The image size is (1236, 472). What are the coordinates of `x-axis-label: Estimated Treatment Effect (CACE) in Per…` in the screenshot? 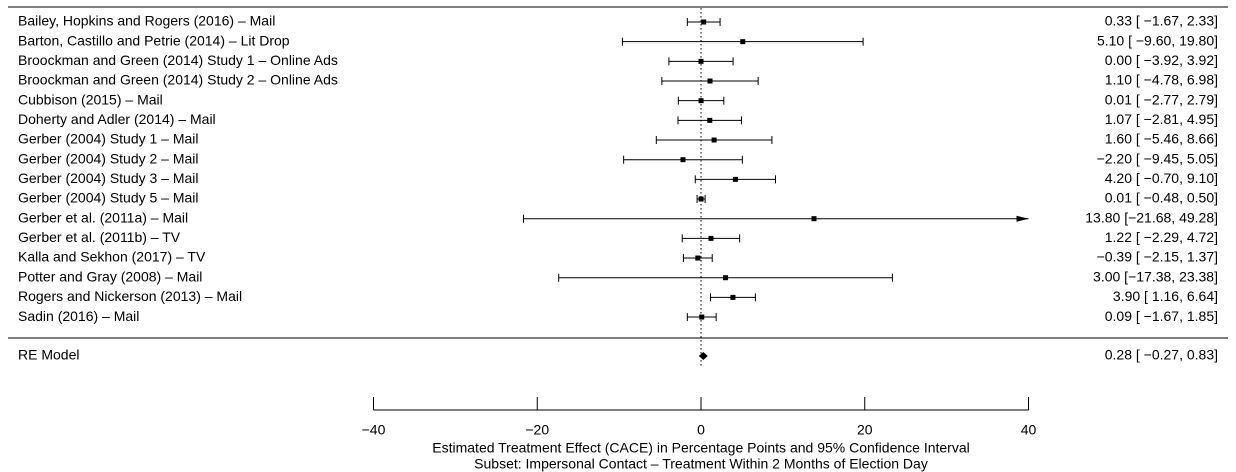 It's located at (700, 448).